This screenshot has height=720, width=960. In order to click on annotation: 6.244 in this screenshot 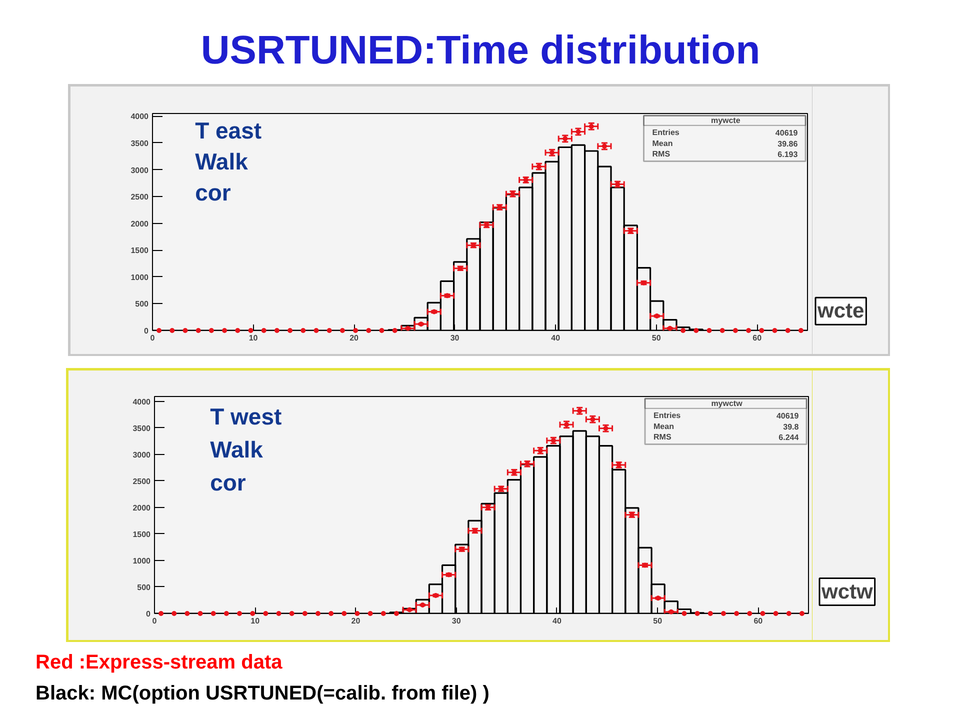, I will do `click(789, 437)`.